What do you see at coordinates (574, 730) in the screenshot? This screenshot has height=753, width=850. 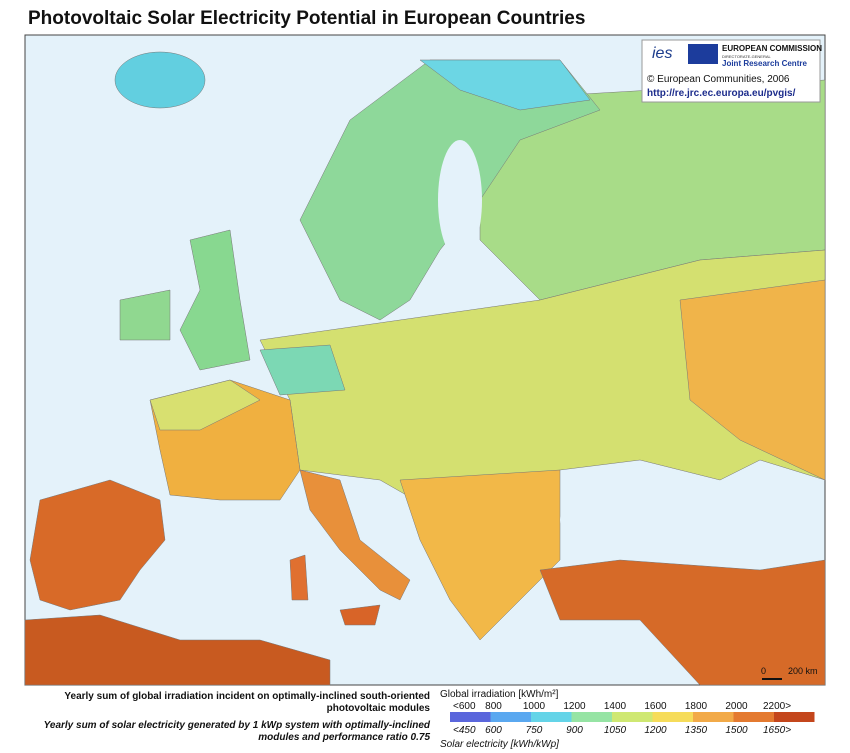 I see `electricity-tick: 900` at bounding box center [574, 730].